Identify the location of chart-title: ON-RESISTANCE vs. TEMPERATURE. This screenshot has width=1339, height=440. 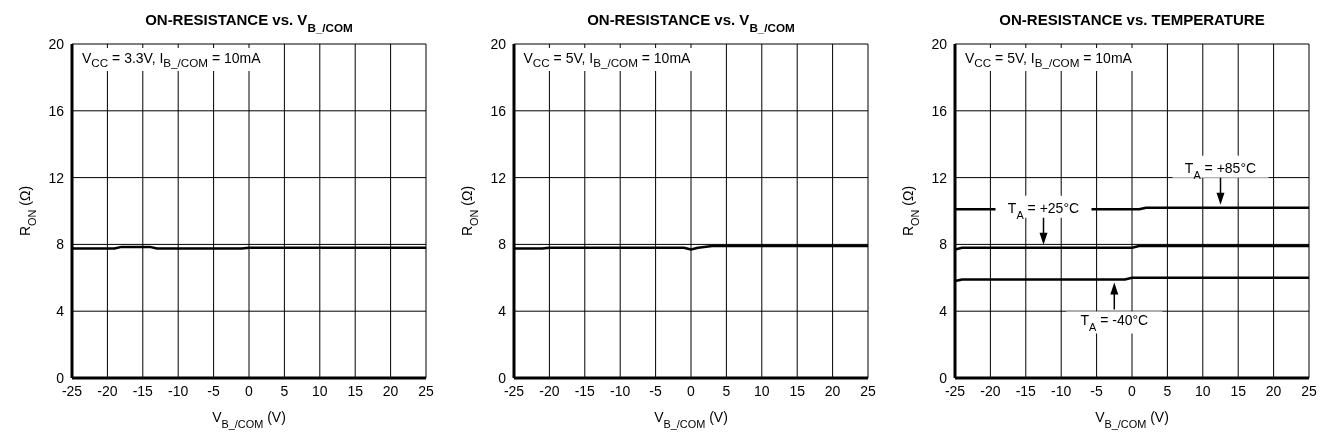
(1132, 19).